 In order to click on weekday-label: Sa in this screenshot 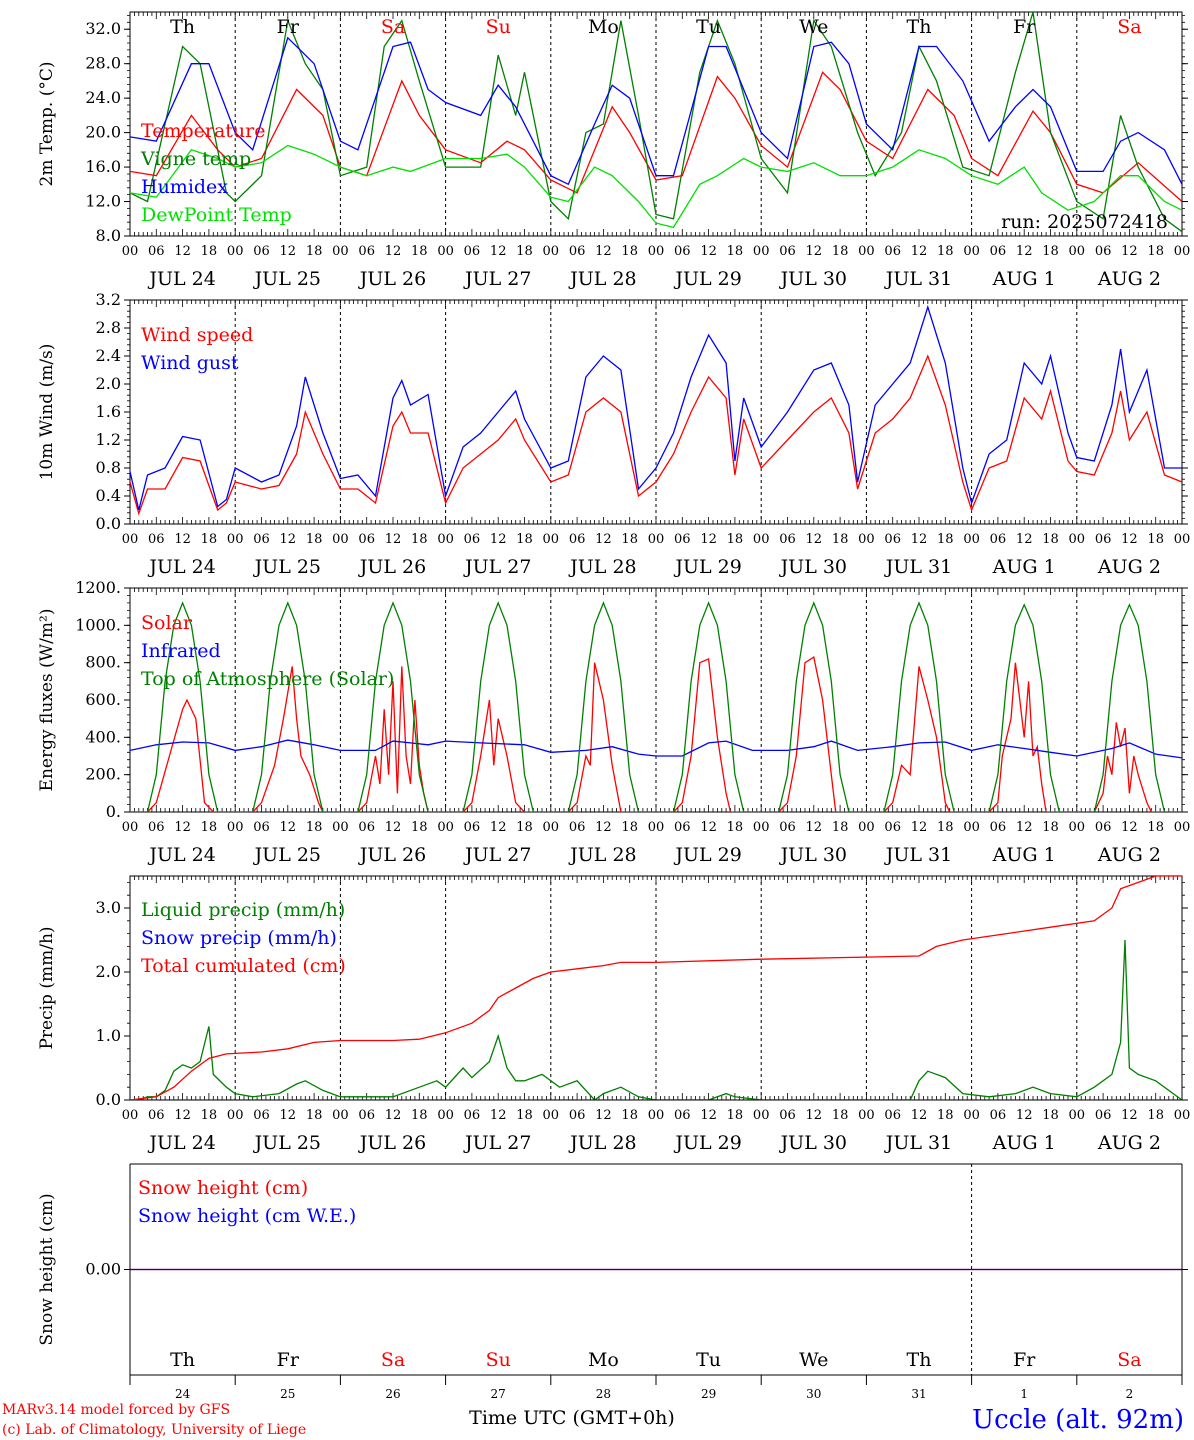, I will do `click(1129, 27)`.